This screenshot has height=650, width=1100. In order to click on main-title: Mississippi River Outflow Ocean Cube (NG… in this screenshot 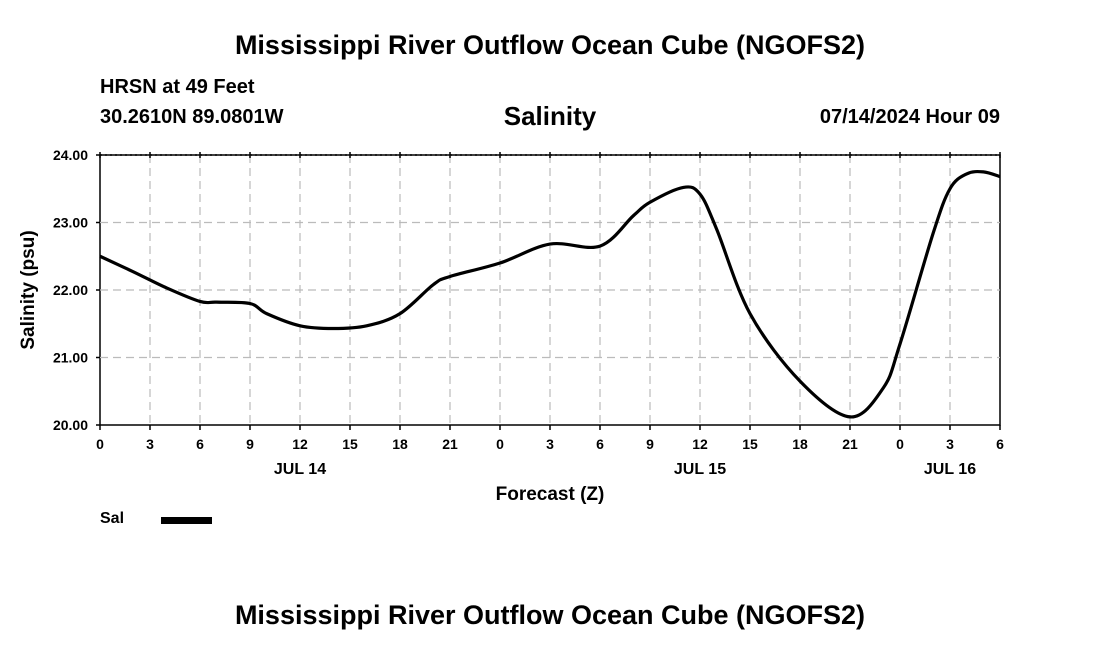, I will do `click(550, 45)`.